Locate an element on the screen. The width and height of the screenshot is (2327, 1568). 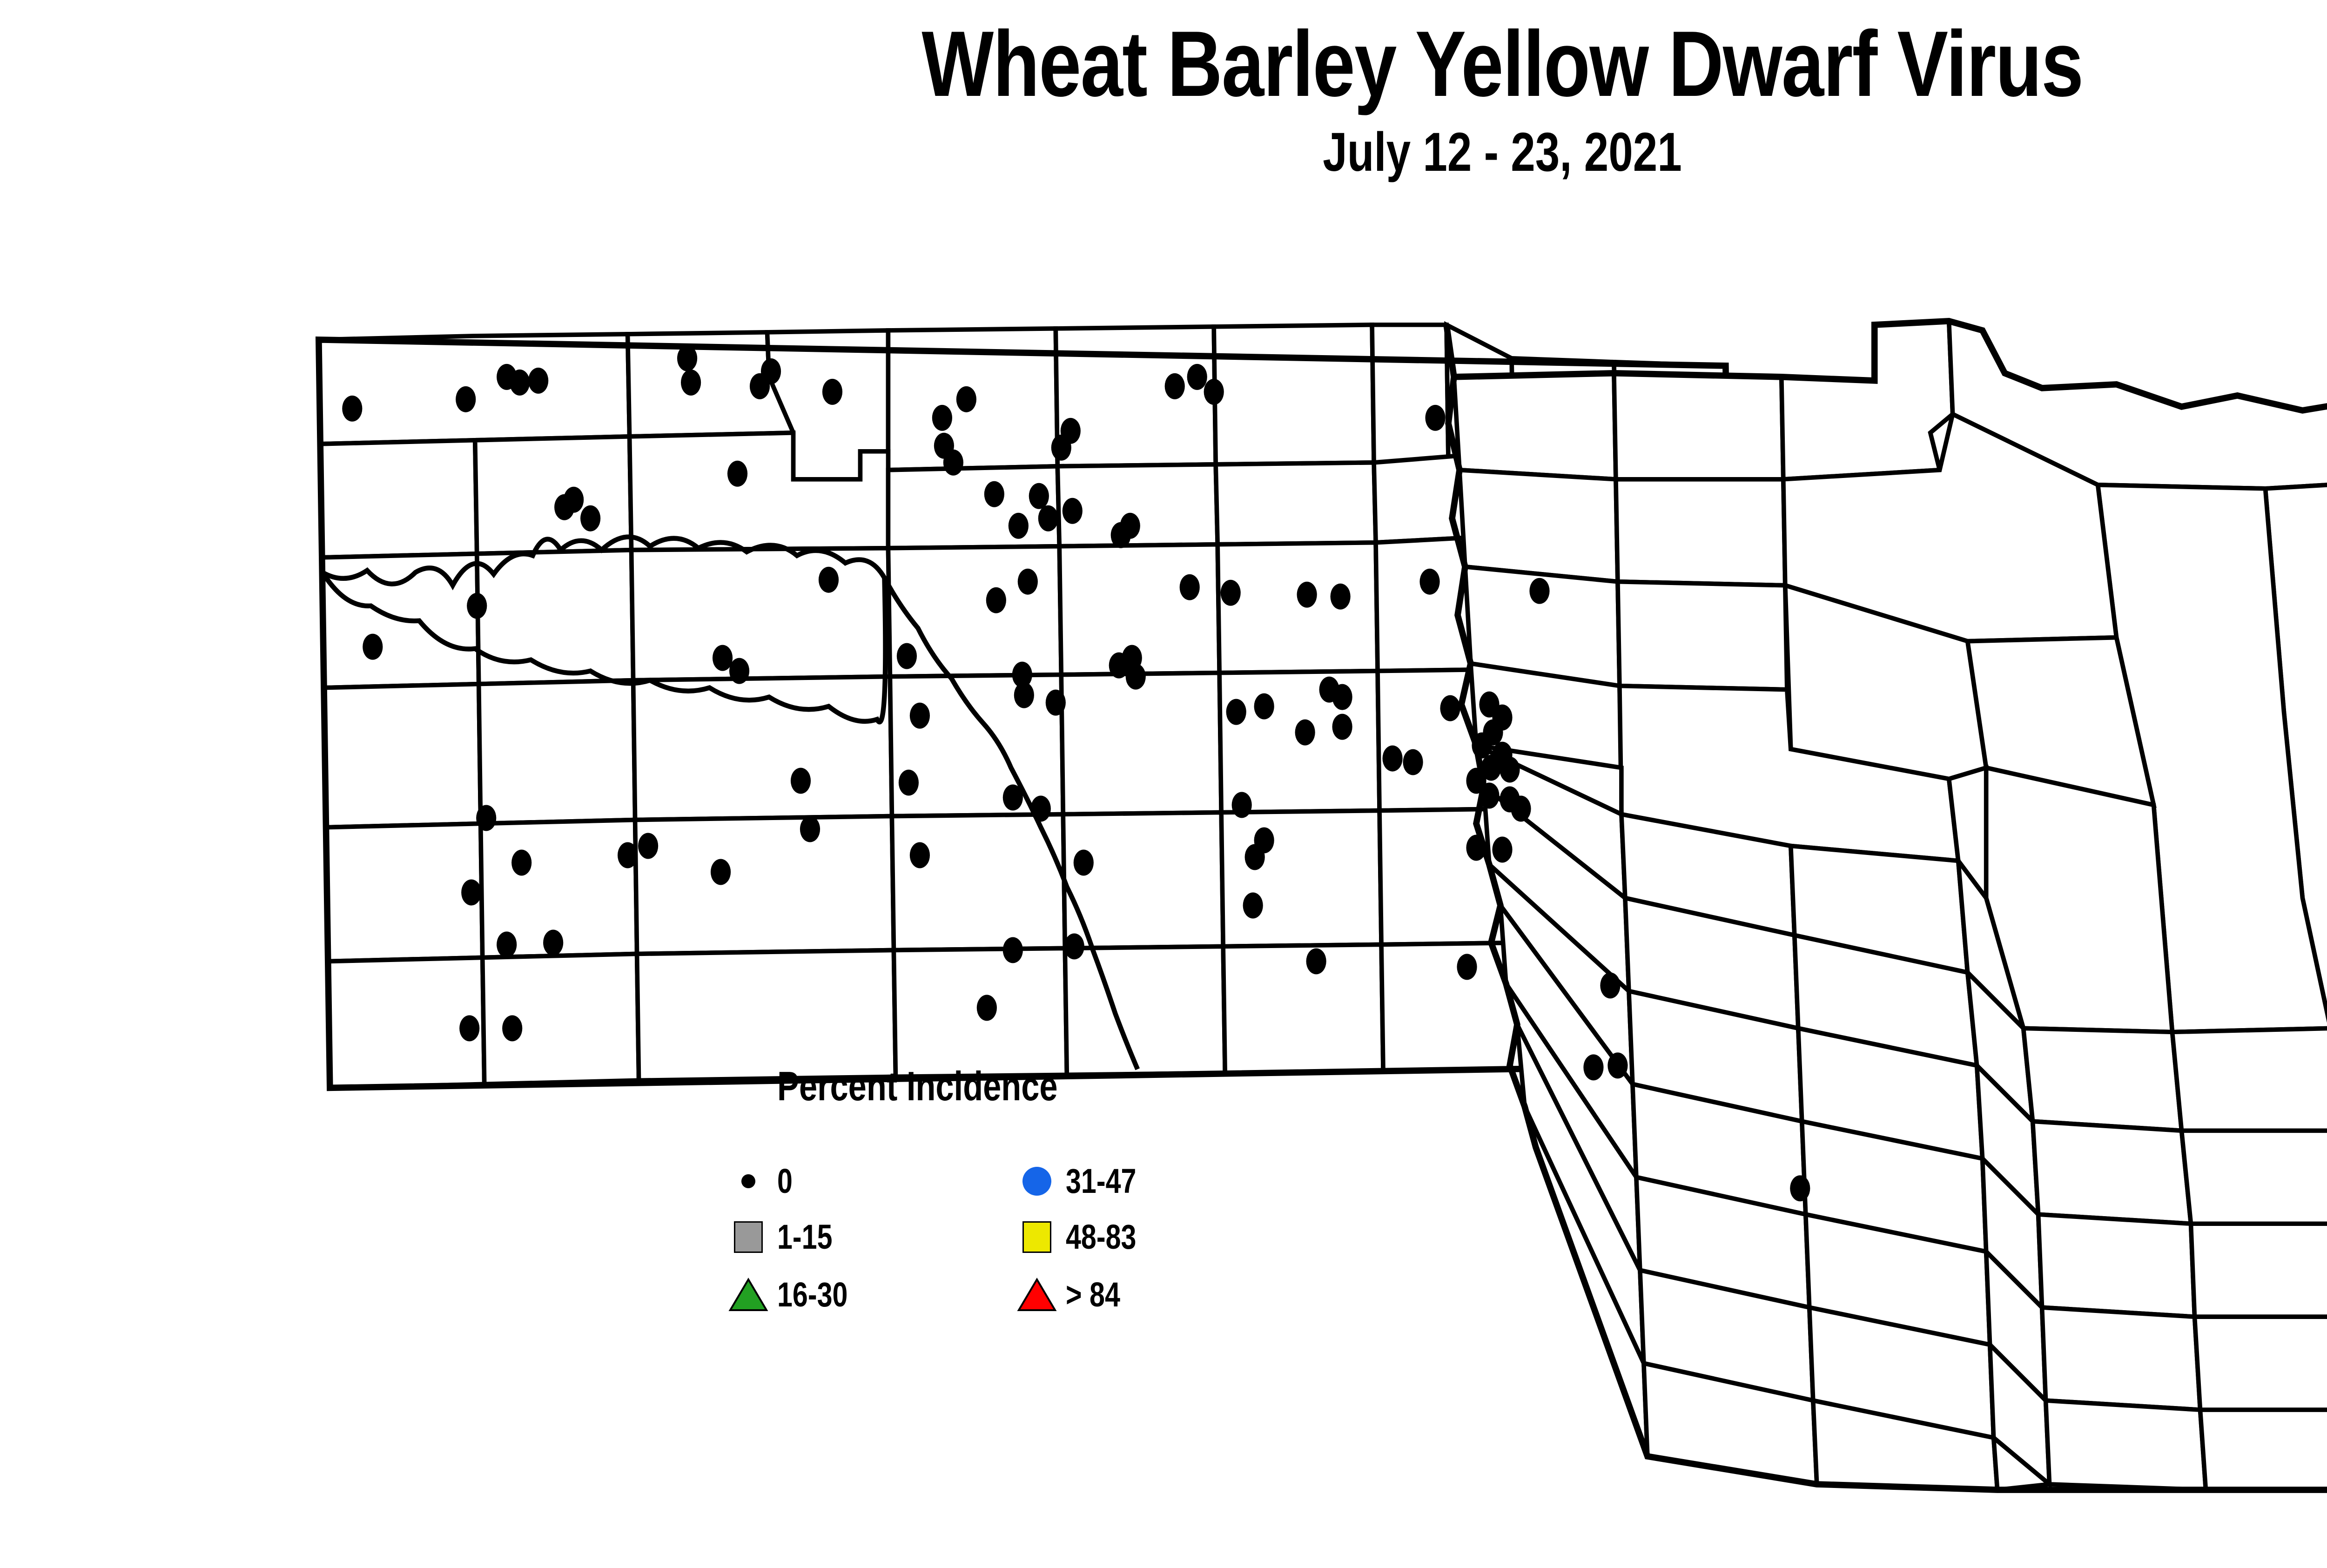
legend-item-label: 1-15 is located at coordinates (805, 1237).